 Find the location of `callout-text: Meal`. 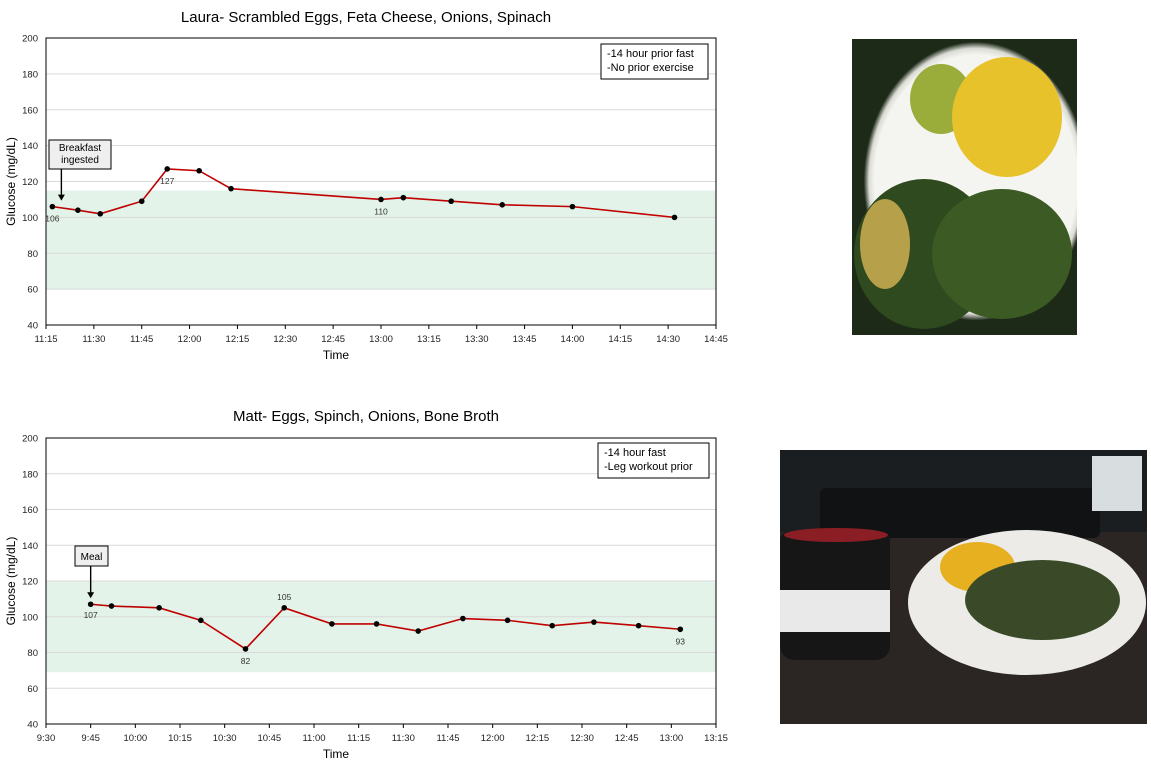

callout-text: Meal is located at coordinates (92, 557).